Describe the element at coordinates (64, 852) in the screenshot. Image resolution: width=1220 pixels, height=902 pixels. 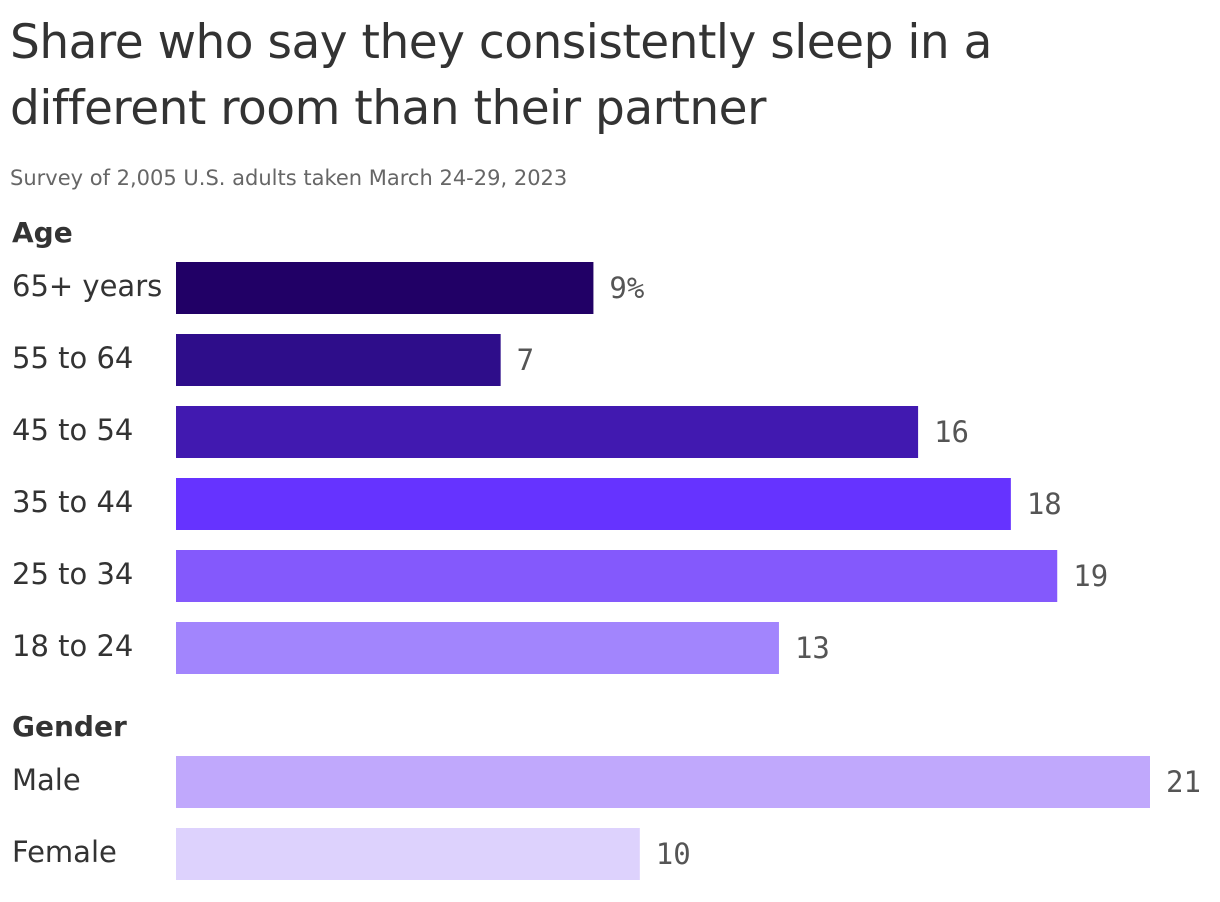
I see `category-label: Female` at that location.